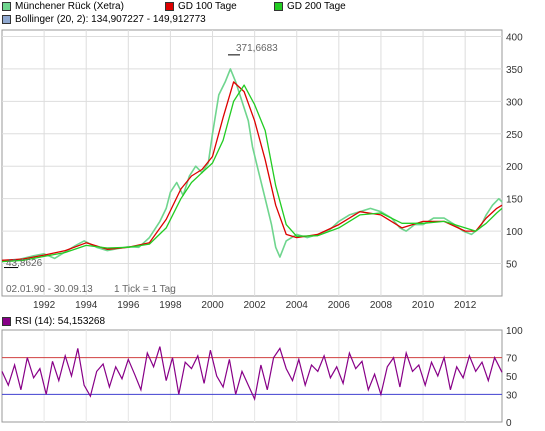 The height and width of the screenshot is (431, 545). What do you see at coordinates (60, 321) in the screenshot?
I see `legend-label-rsi: RSI (14): 54,153268` at bounding box center [60, 321].